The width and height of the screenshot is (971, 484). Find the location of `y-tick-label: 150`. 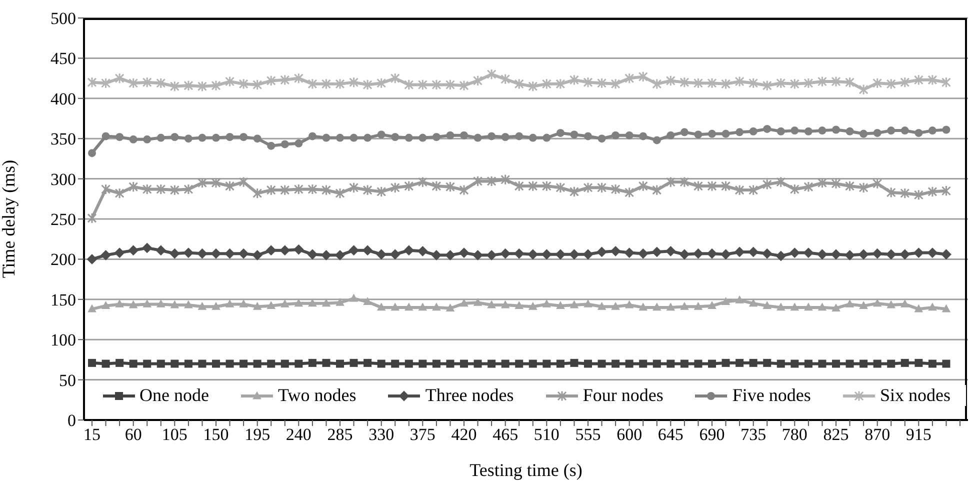

y-tick-label: 150 is located at coordinates (63, 300).